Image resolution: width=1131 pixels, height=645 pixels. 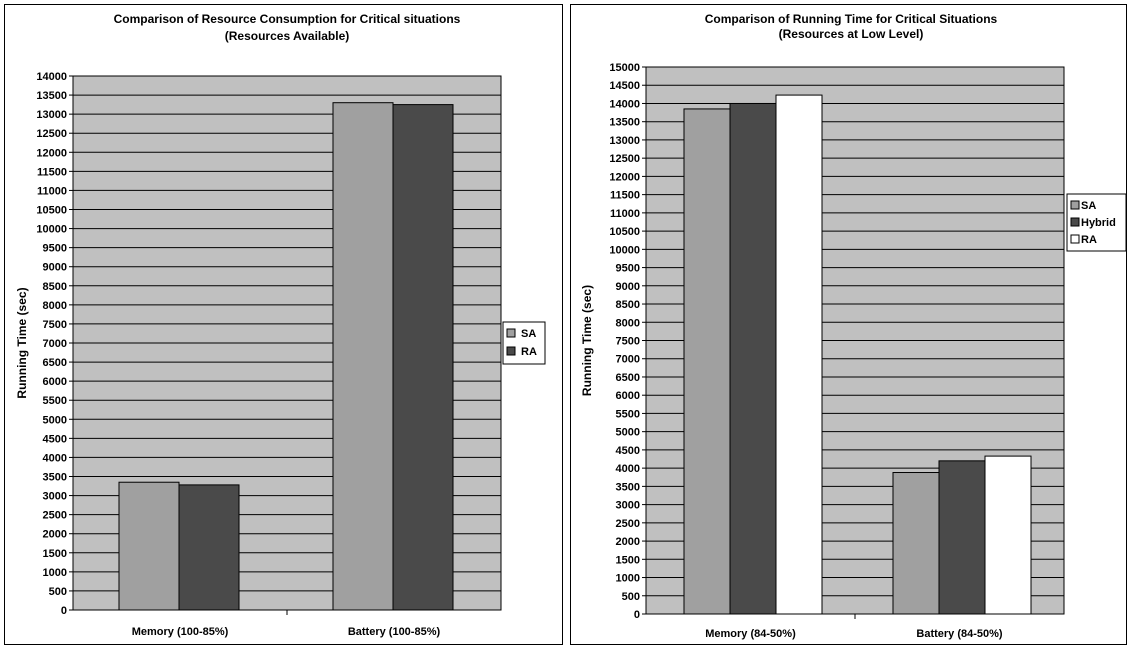 What do you see at coordinates (180, 632) in the screenshot?
I see `x-category-label: Memory (100-85%)` at bounding box center [180, 632].